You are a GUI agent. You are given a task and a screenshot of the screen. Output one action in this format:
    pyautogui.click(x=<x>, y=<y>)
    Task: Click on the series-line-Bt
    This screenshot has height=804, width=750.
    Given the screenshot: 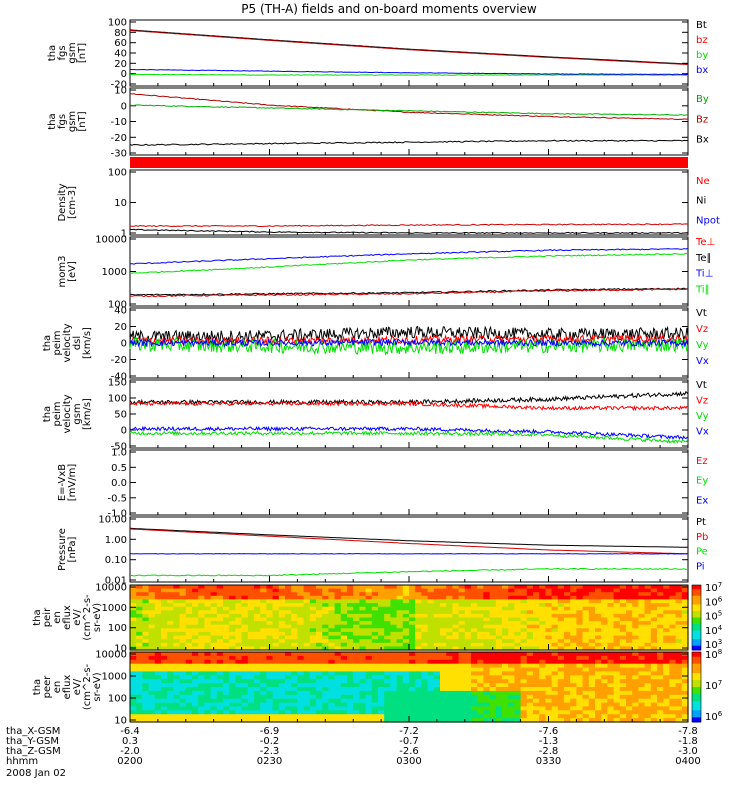 What is the action you would take?
    pyautogui.click(x=409, y=47)
    